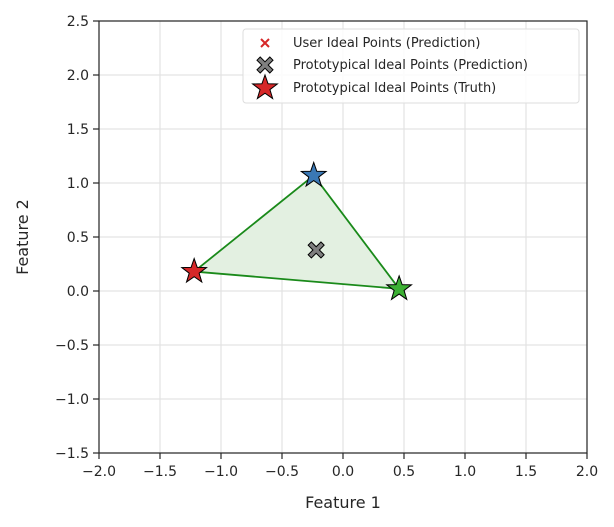 This screenshot has height=527, width=614. I want to click on legend-marker-user-prediction, so click(265, 43).